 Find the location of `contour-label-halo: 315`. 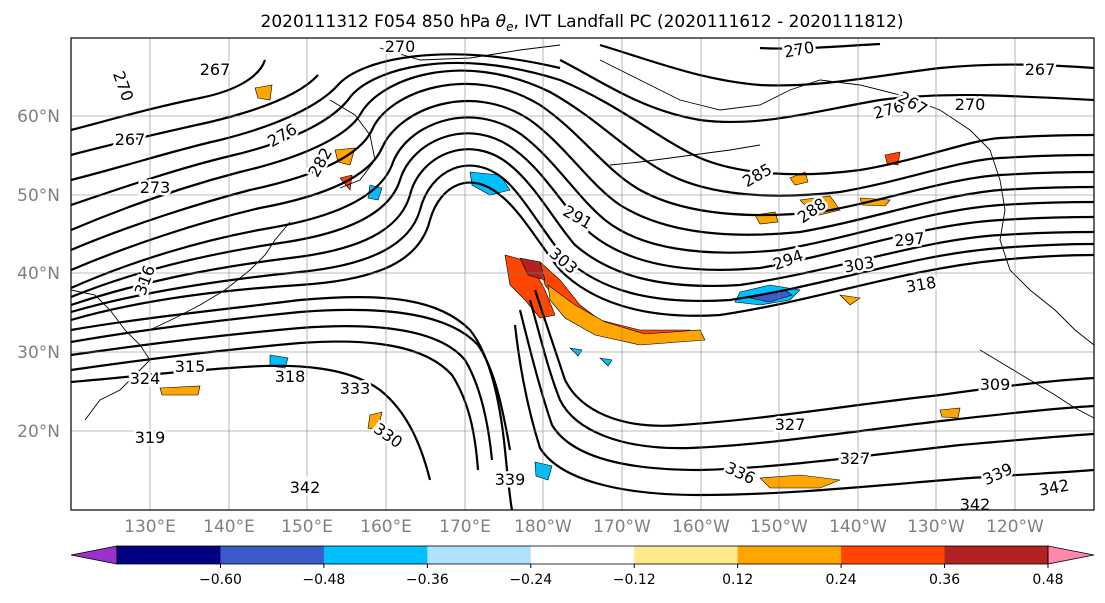

contour-label-halo: 315 is located at coordinates (190, 366).